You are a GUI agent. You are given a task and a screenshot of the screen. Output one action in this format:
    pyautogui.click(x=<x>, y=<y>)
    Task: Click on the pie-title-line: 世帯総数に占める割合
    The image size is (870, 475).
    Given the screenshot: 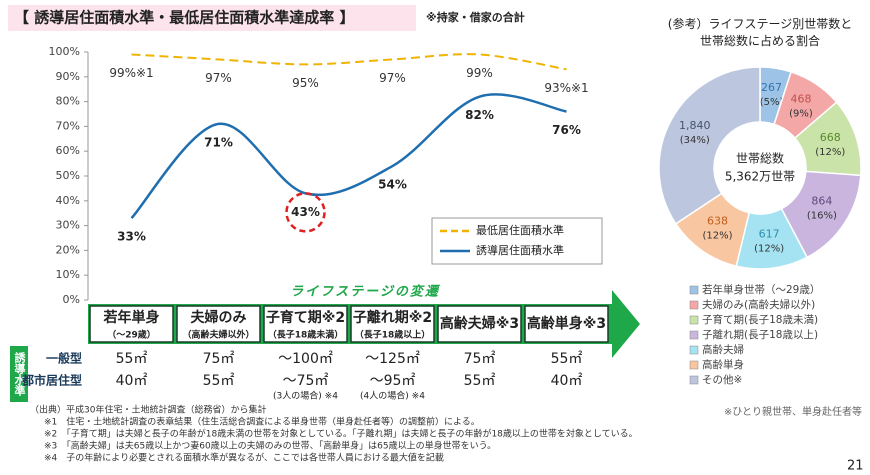 What is the action you would take?
    pyautogui.click(x=760, y=40)
    